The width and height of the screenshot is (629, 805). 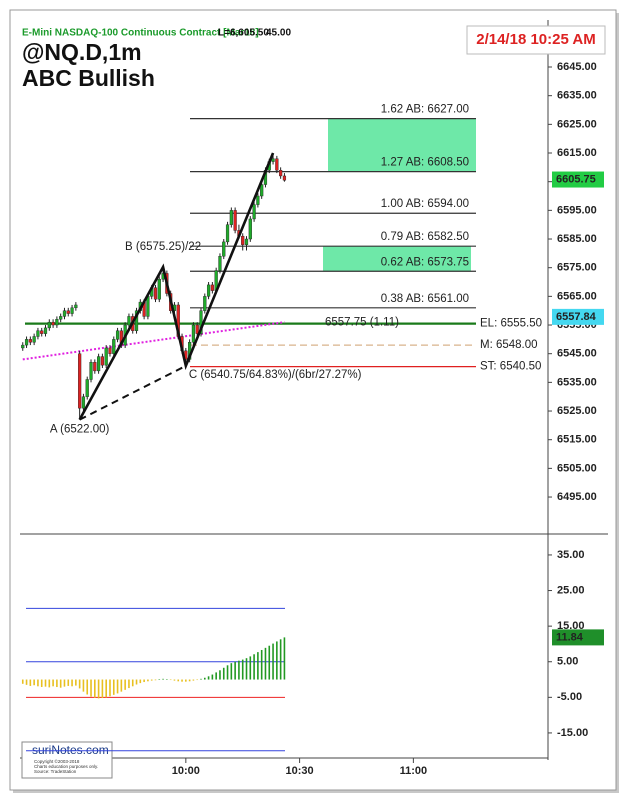 I want to click on pattern-ac-line, so click(x=133, y=392).